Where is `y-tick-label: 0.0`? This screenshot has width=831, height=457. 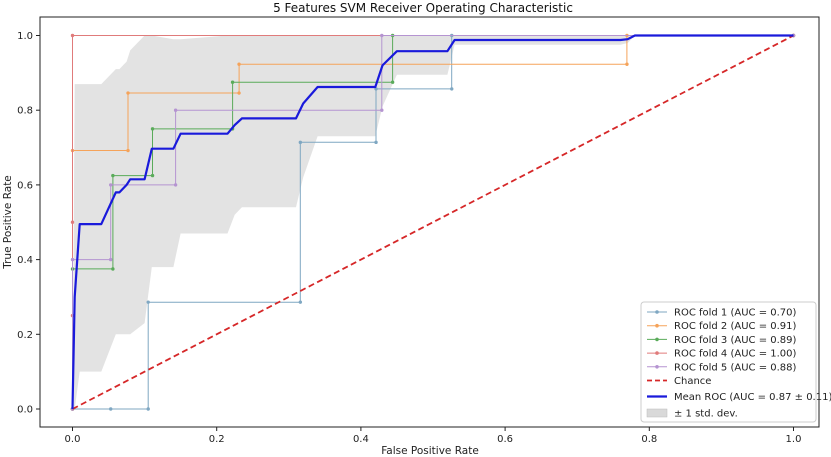
y-tick-label: 0.0 is located at coordinates (25, 410).